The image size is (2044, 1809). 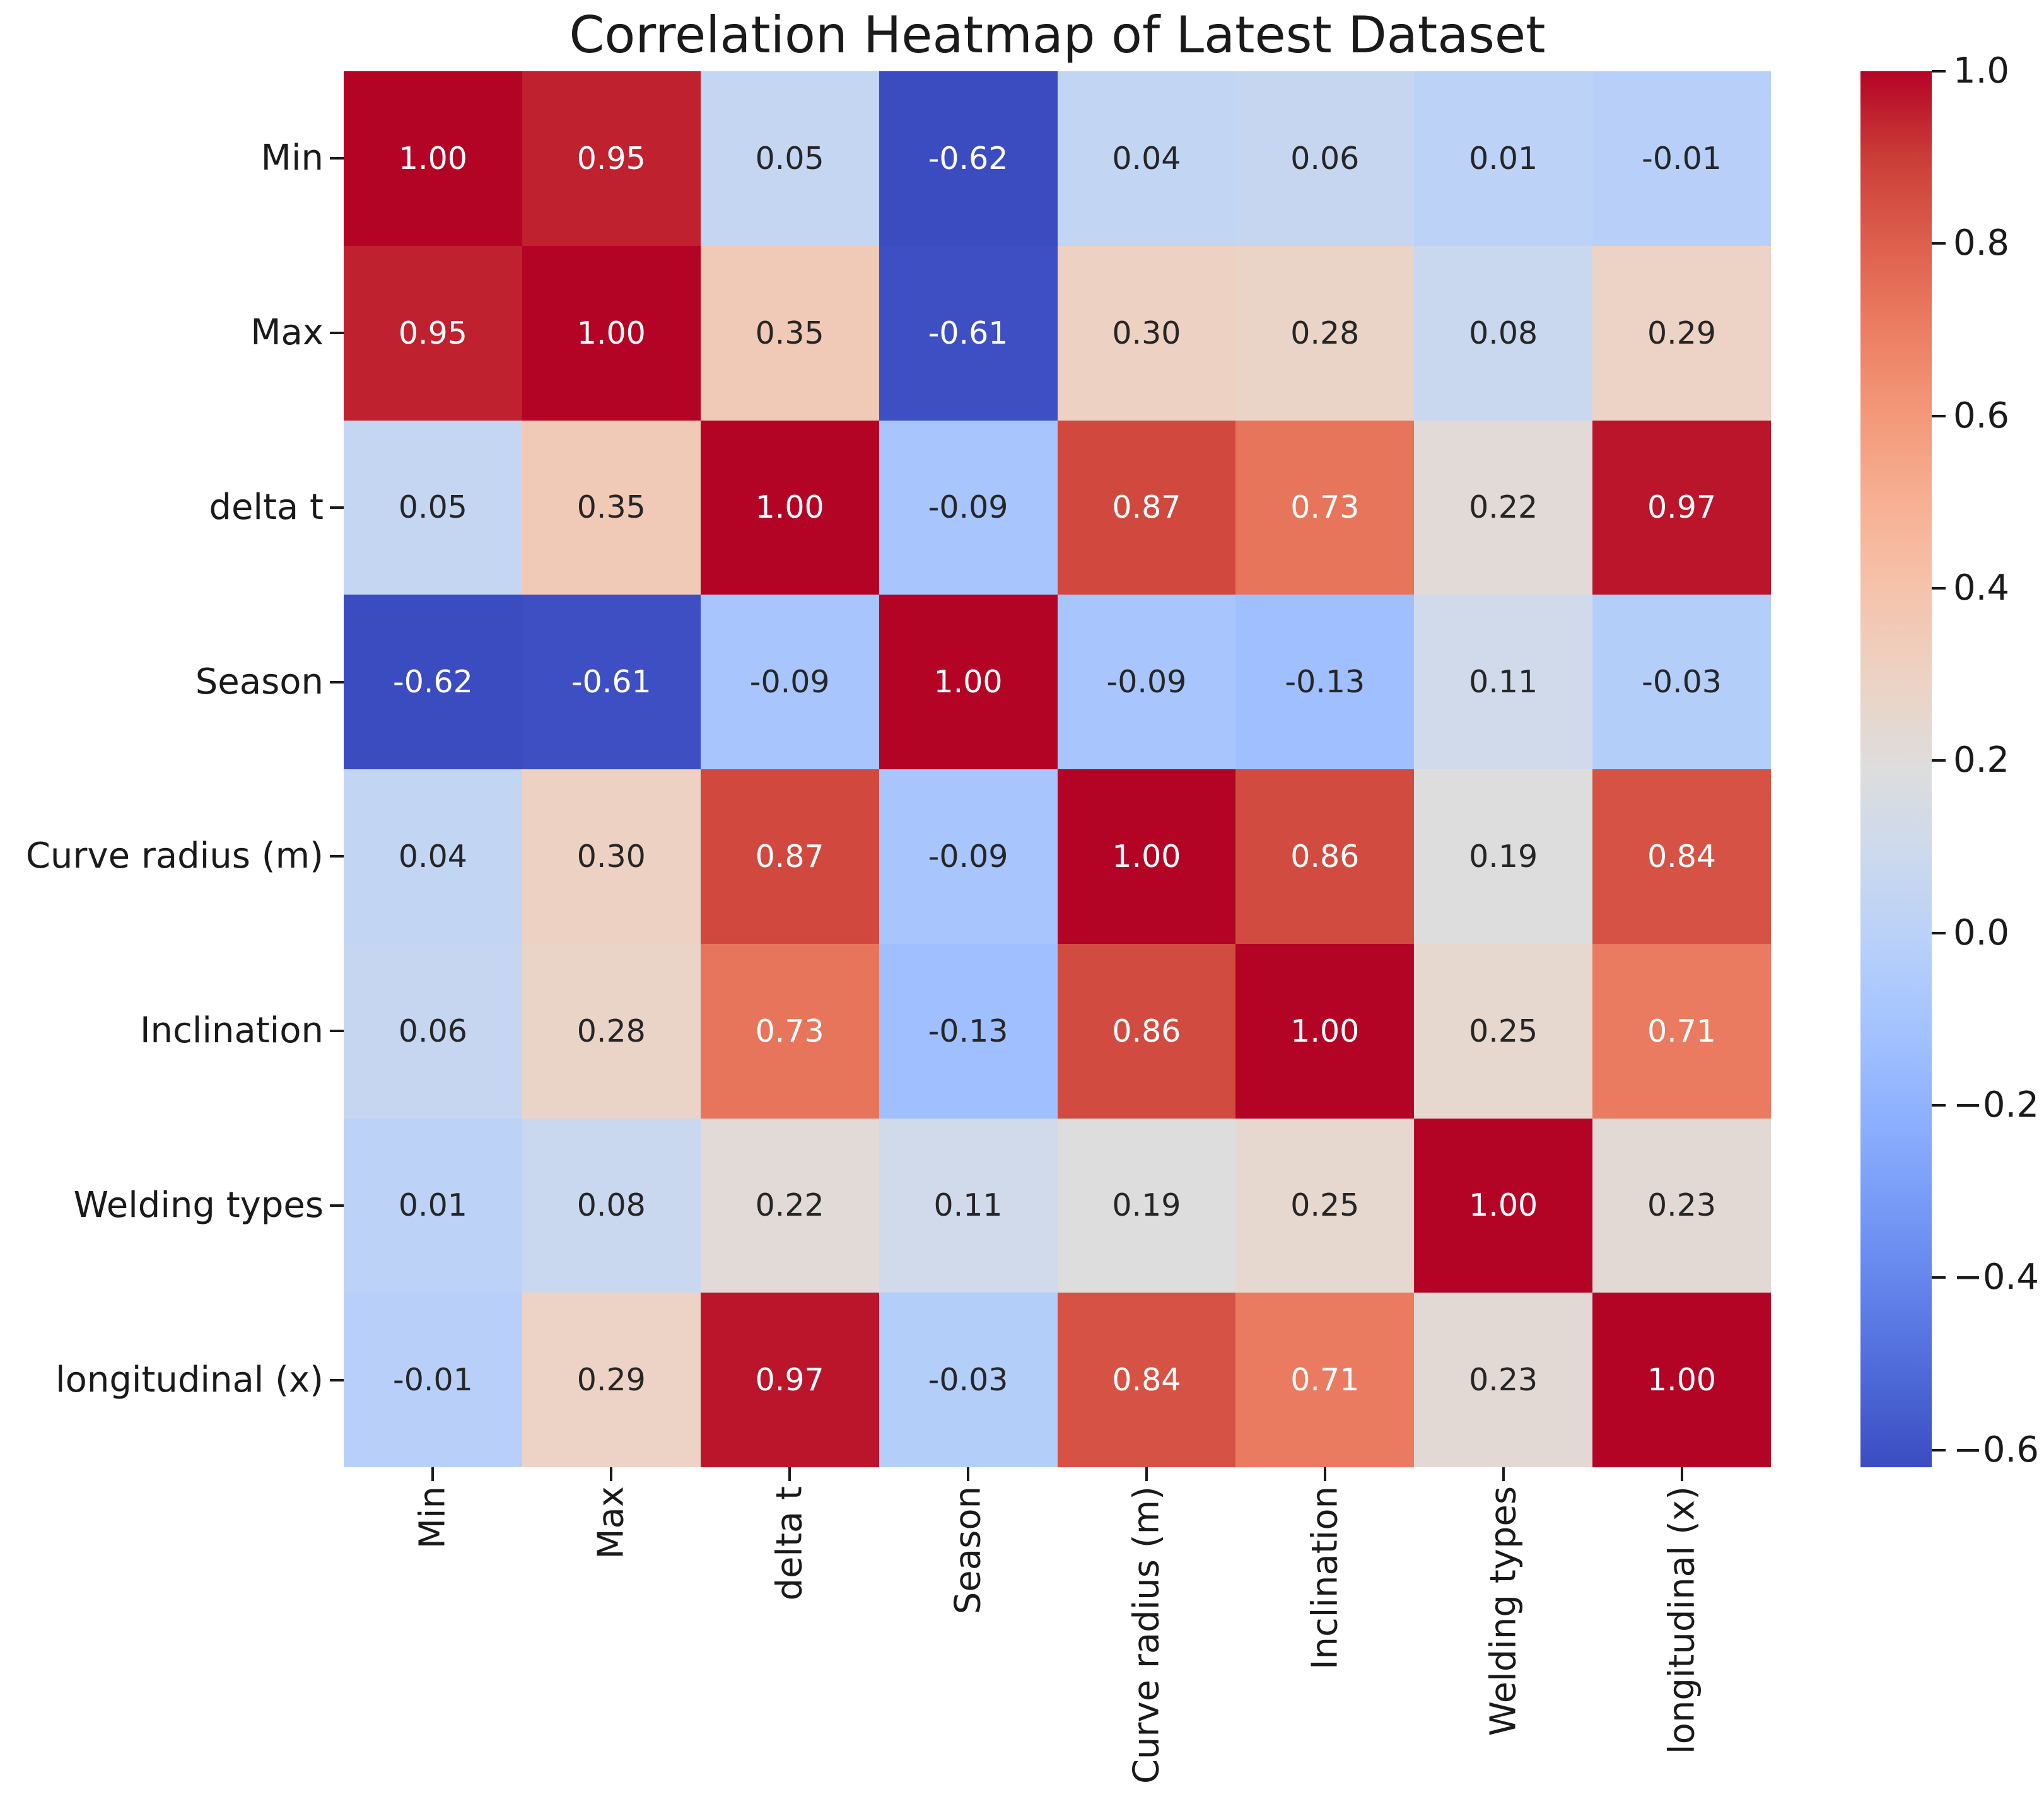 What do you see at coordinates (260, 681) in the screenshot?
I see `y-axis-tick-label: Season` at bounding box center [260, 681].